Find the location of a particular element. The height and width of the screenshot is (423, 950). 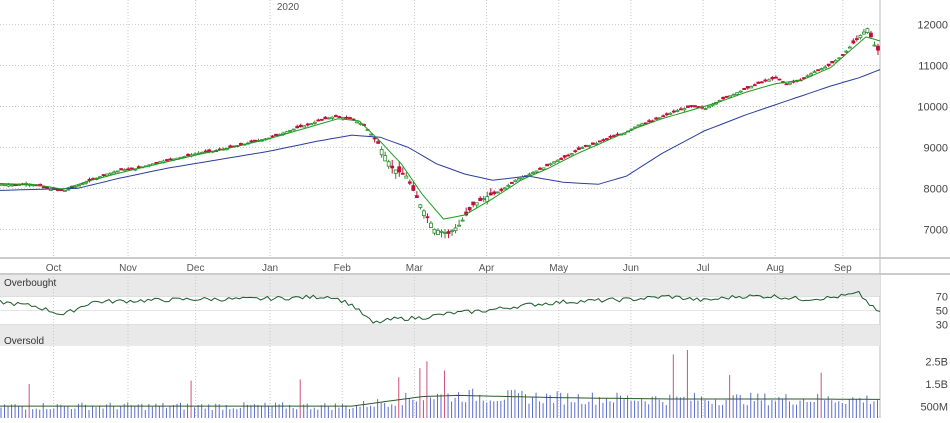

overbought-band is located at coordinates (440, 286).